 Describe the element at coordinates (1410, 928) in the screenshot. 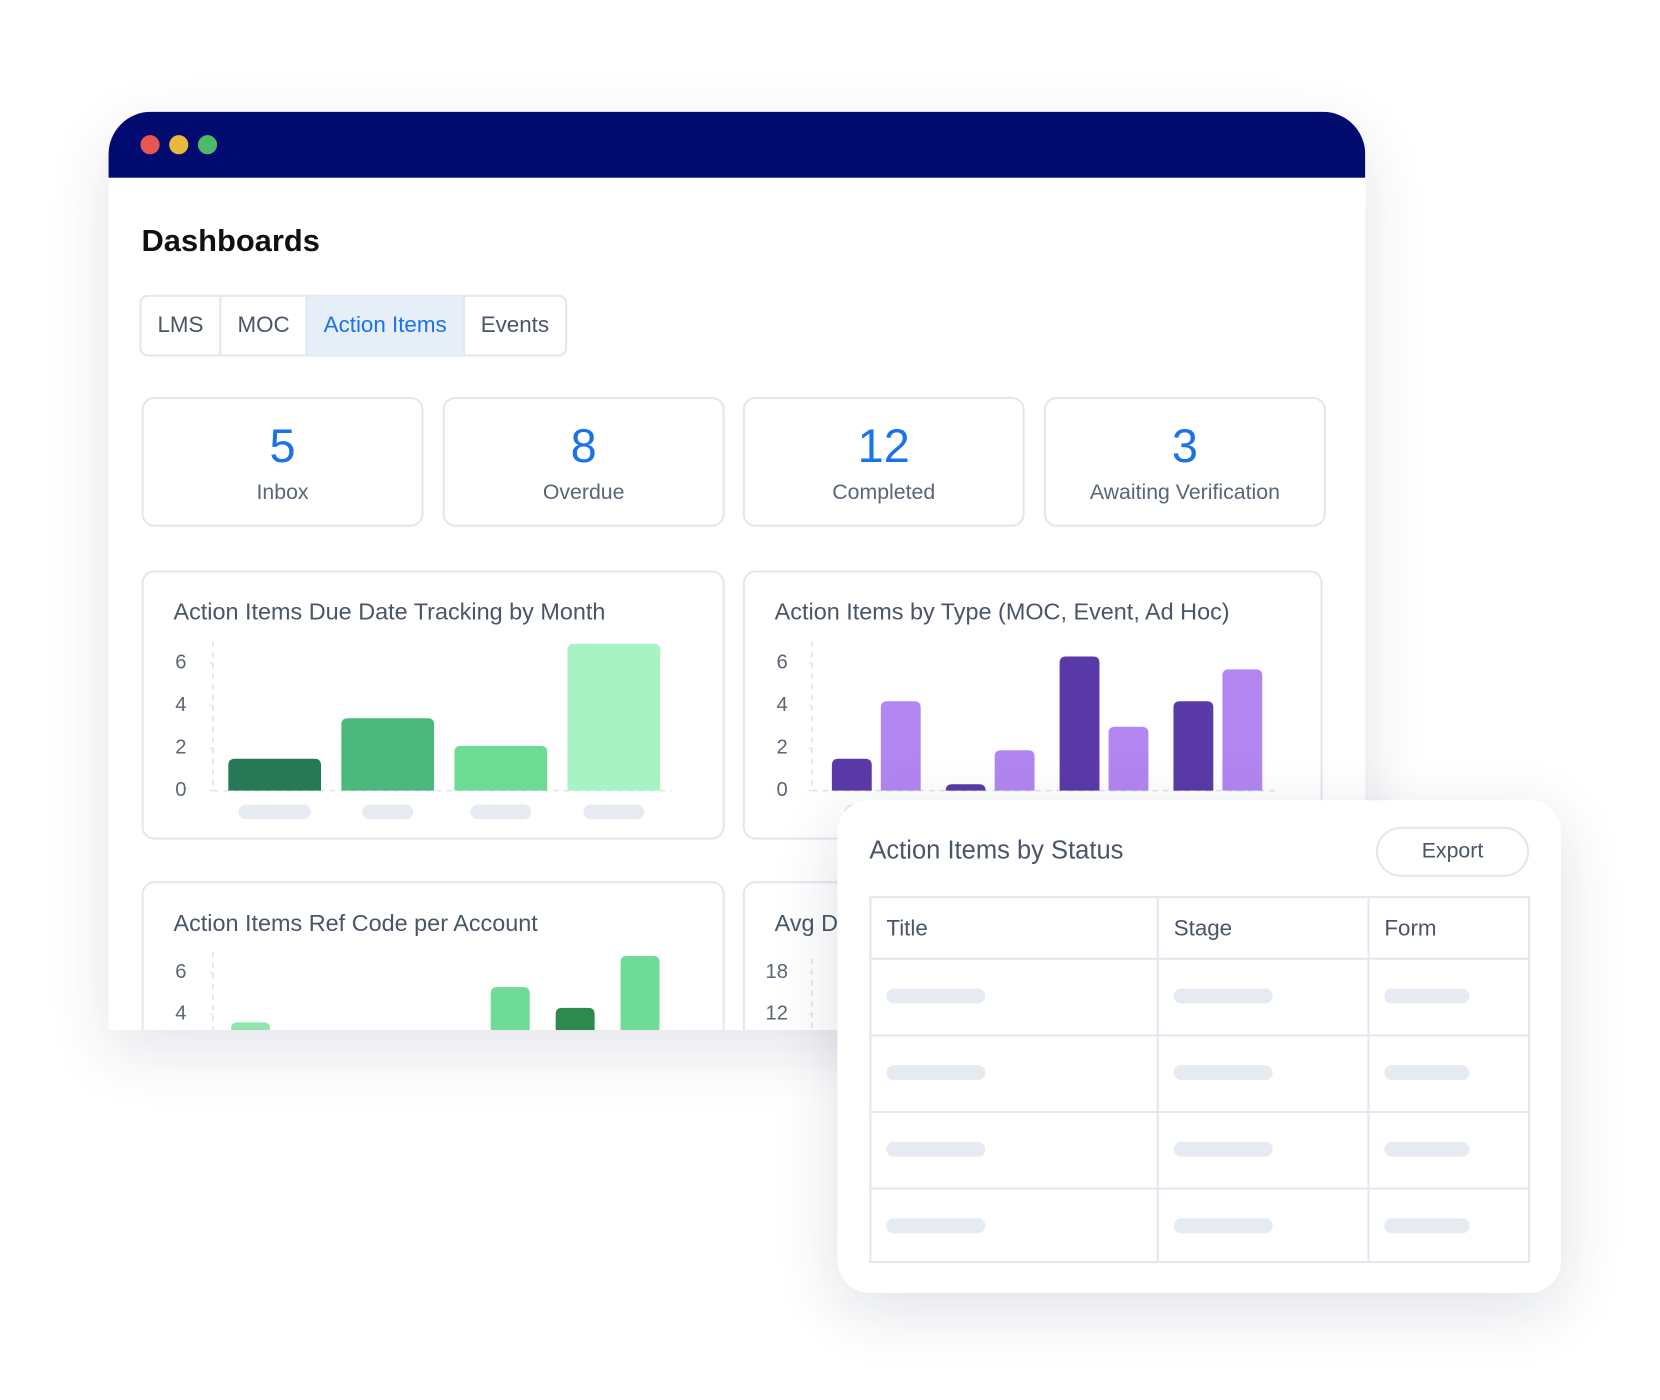

I see `column-header: Form` at that location.